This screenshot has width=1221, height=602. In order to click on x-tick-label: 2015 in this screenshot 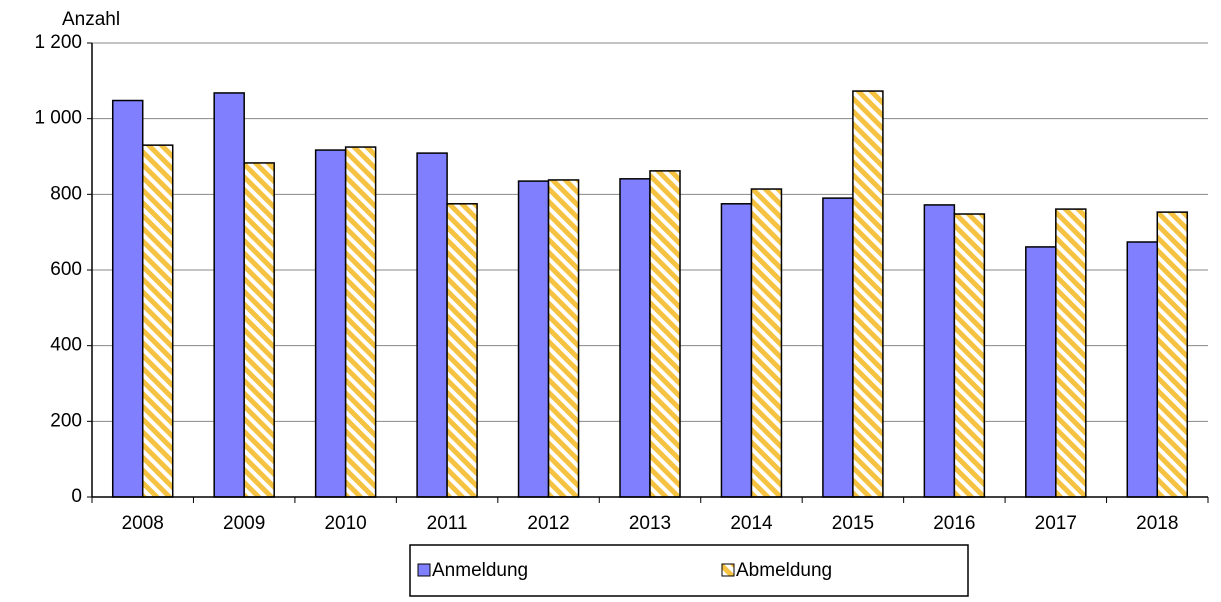, I will do `click(853, 523)`.